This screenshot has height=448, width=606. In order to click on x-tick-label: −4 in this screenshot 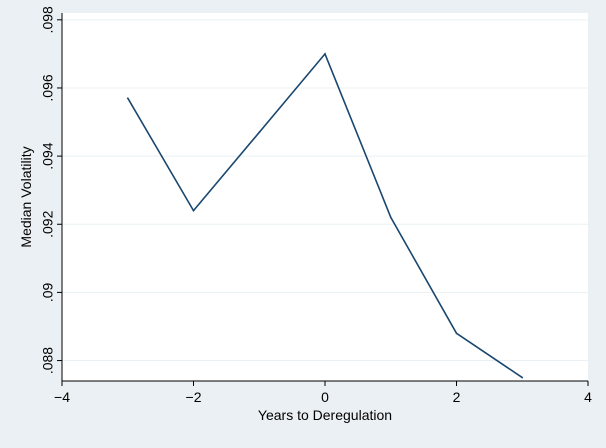, I will do `click(62, 397)`.